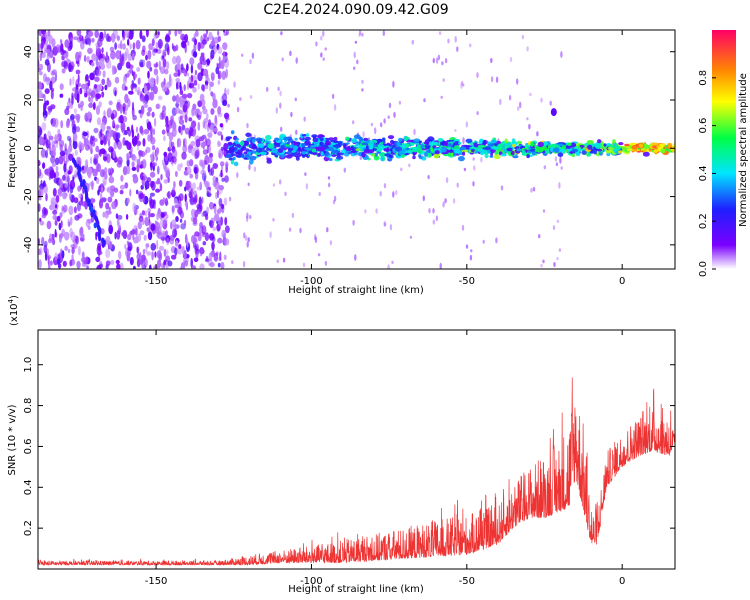 This screenshot has width=750, height=600. What do you see at coordinates (89, 203) in the screenshot?
I see `streak-blob` at bounding box center [89, 203].